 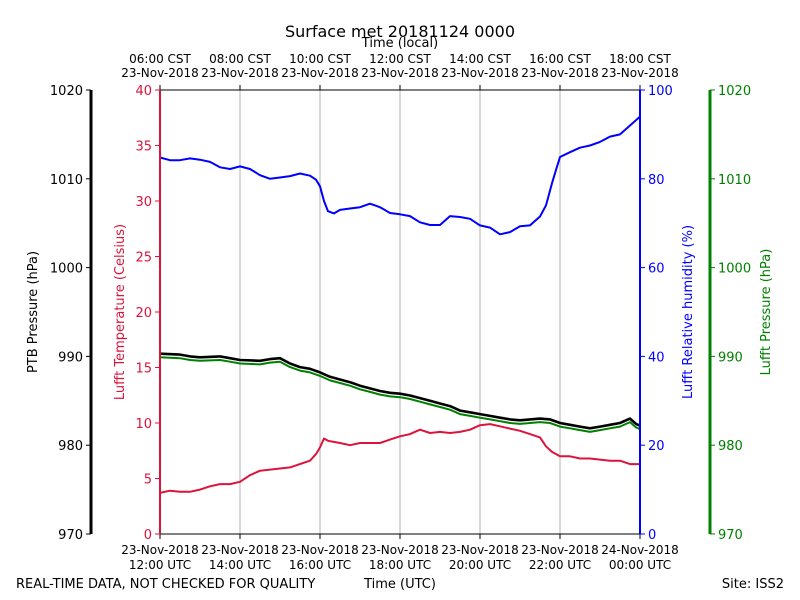 I want to click on lufft_p-tick-label: 1000, so click(x=734, y=269).